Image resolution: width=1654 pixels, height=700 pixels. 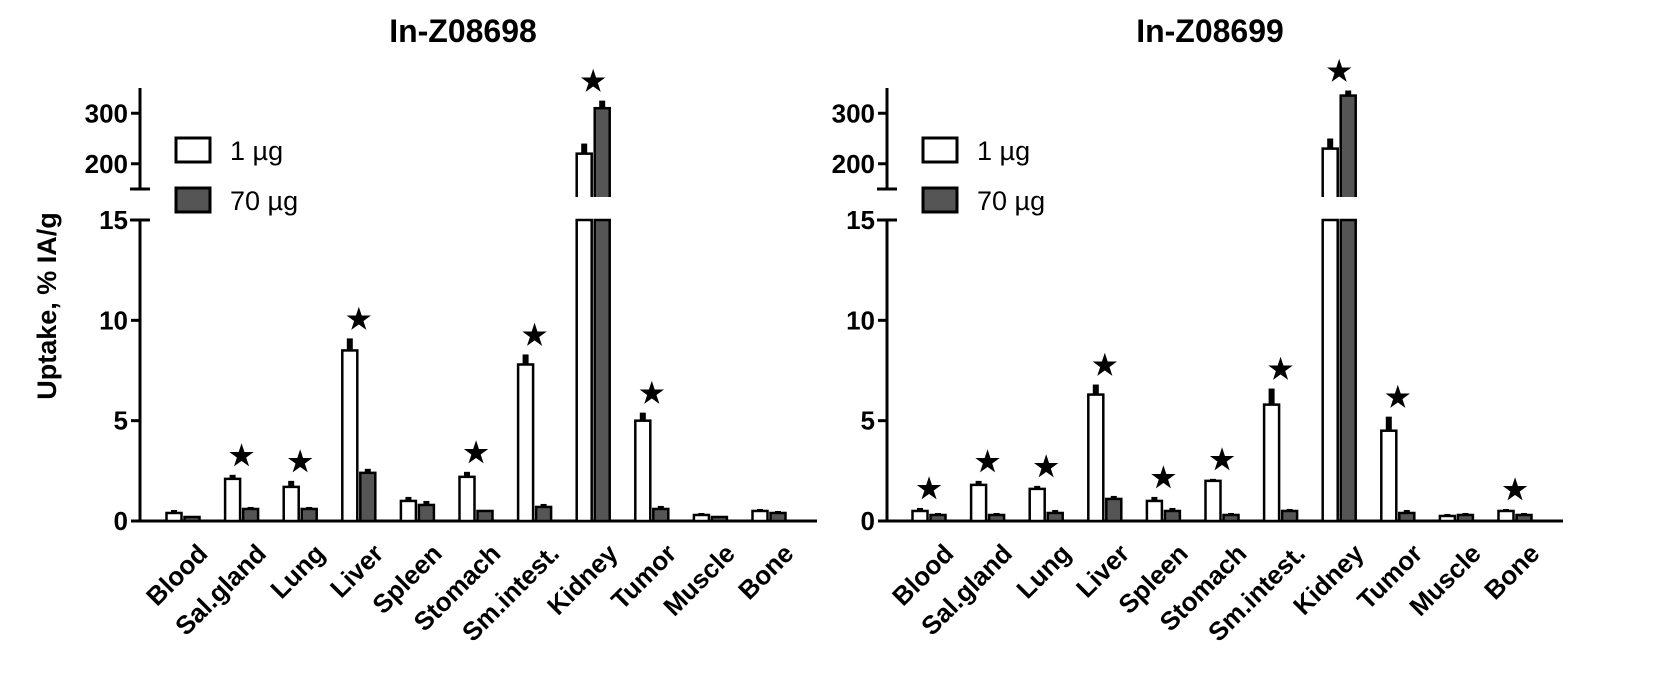 What do you see at coordinates (121, 521) in the screenshot?
I see `y-tick-label: 0` at bounding box center [121, 521].